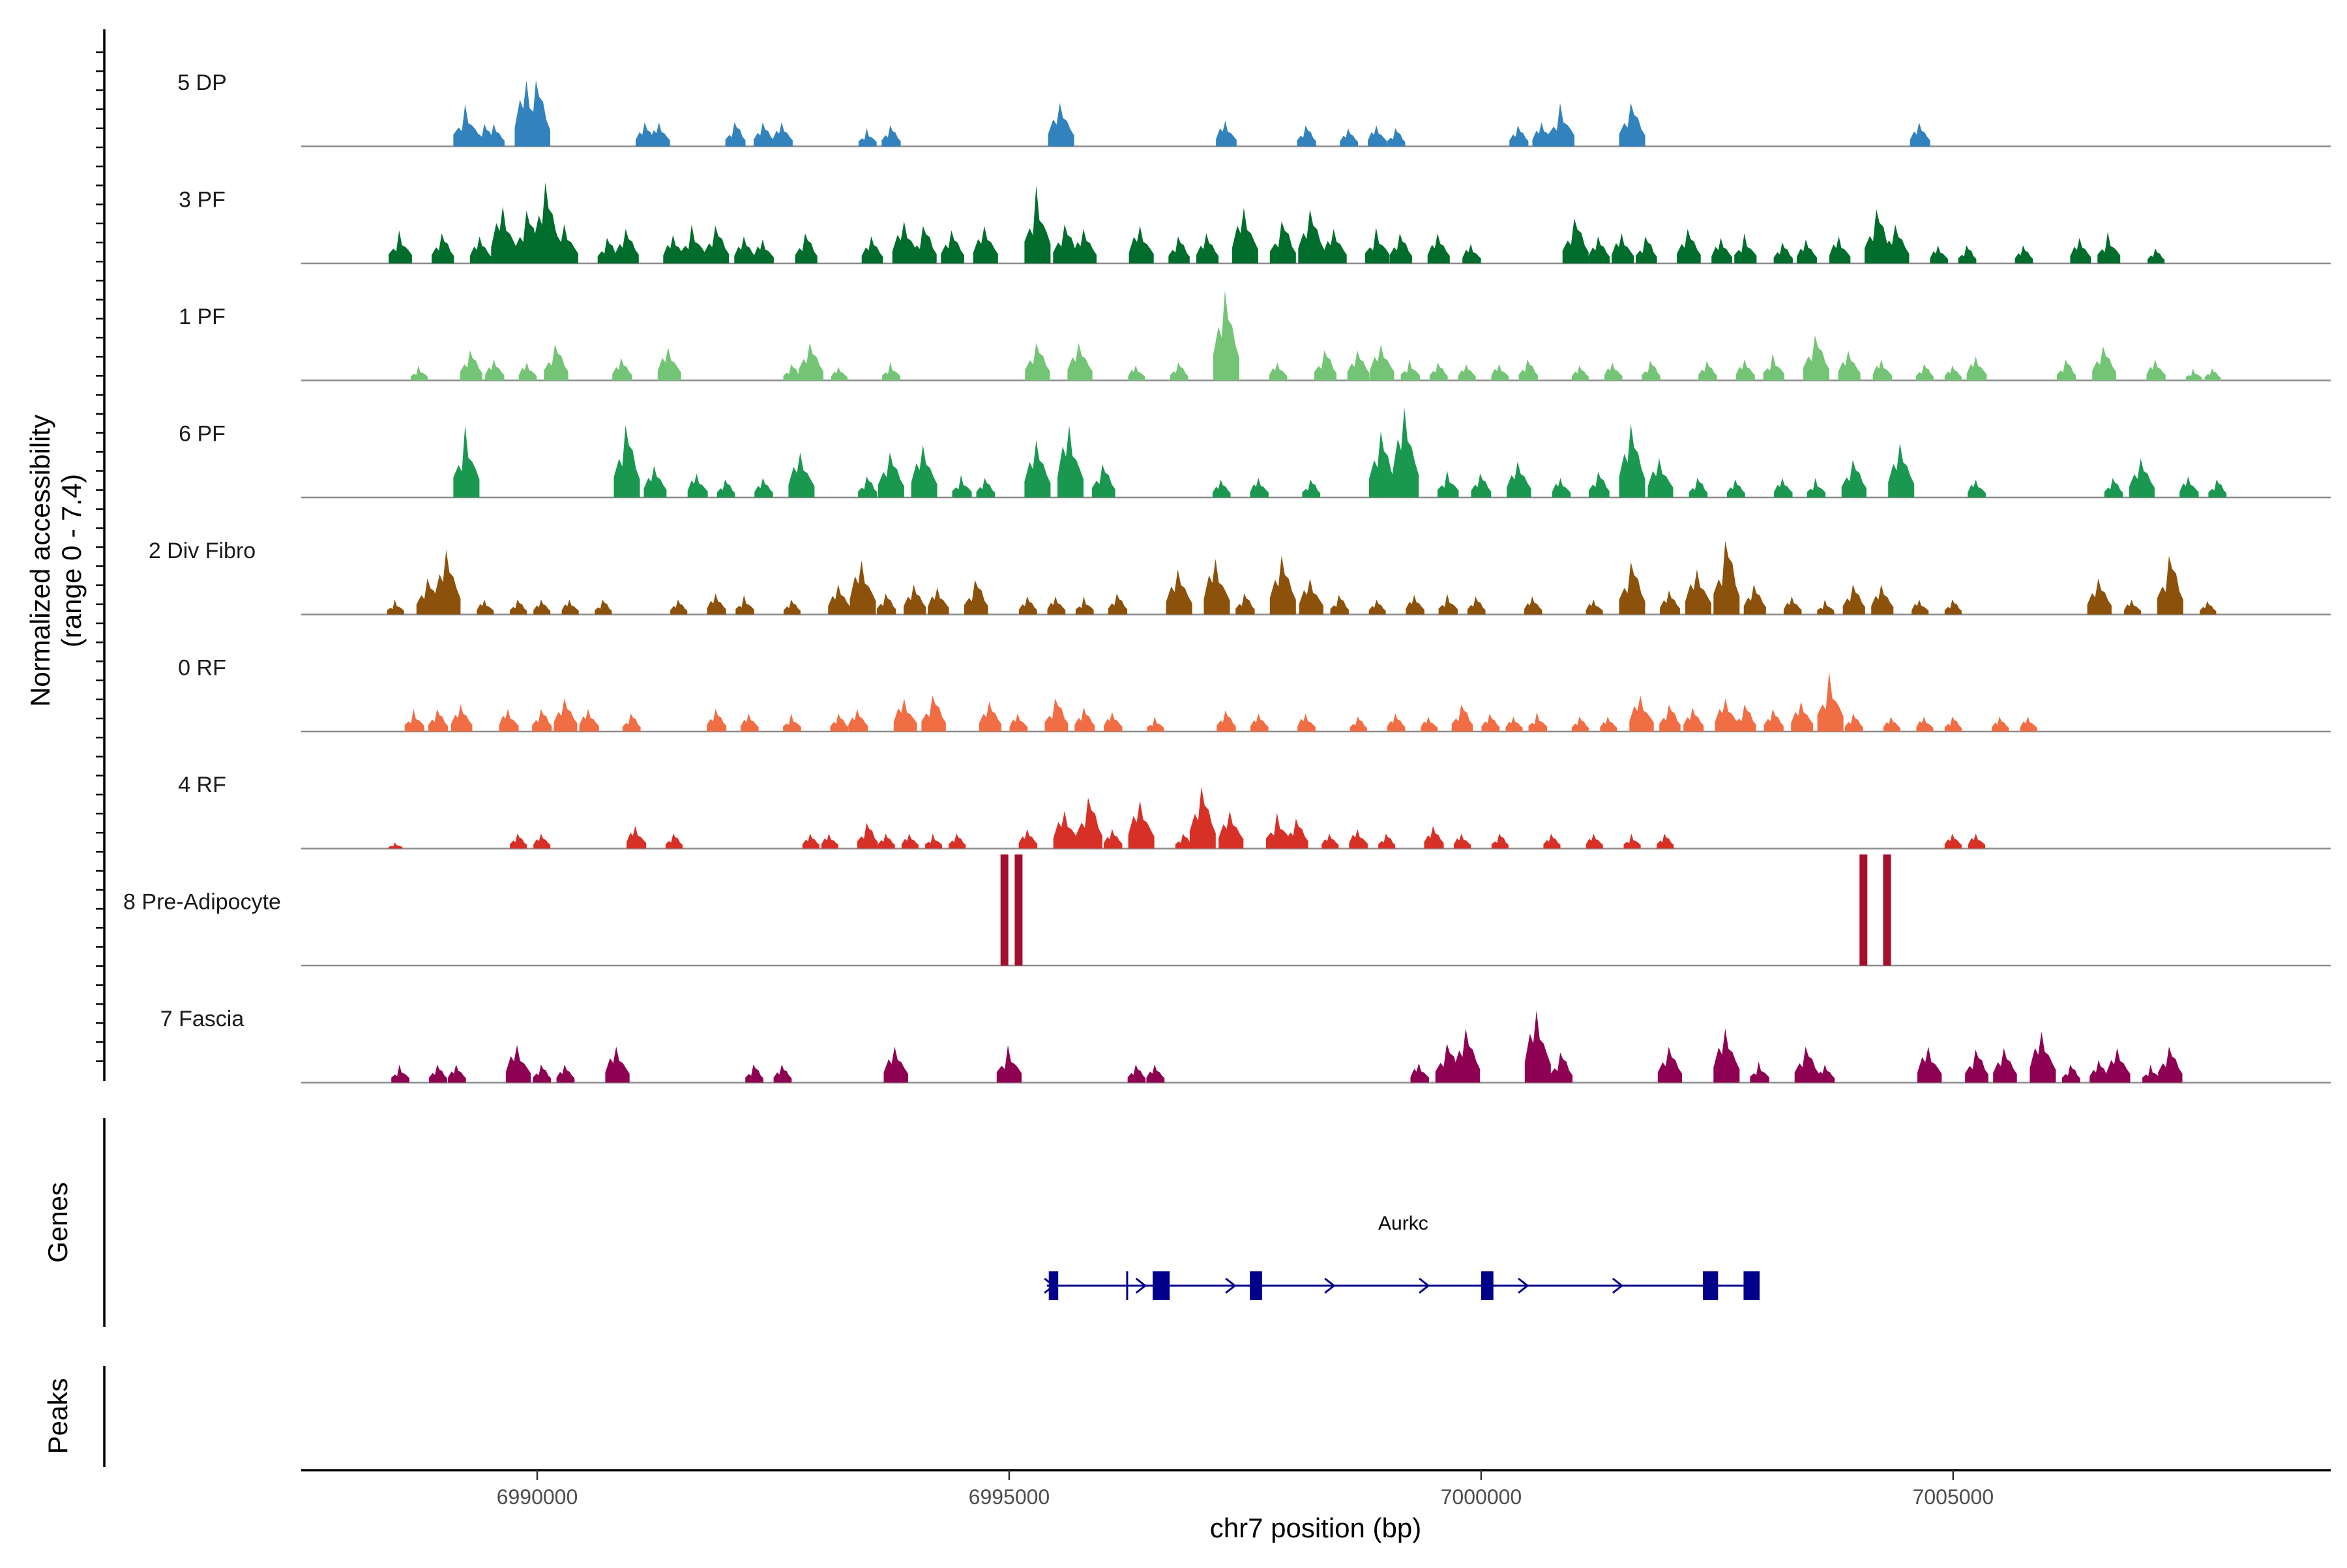 The image size is (2347, 1568). I want to click on gene-strand-arrow, so click(1425, 1286).